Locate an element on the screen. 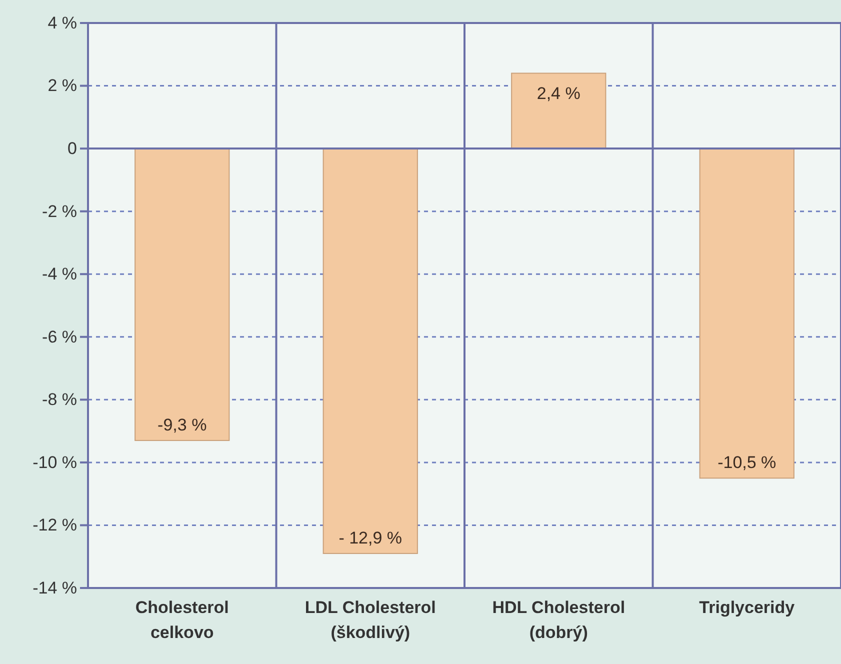 This screenshot has height=664, width=841. y-tick-label: 0 is located at coordinates (72, 148).